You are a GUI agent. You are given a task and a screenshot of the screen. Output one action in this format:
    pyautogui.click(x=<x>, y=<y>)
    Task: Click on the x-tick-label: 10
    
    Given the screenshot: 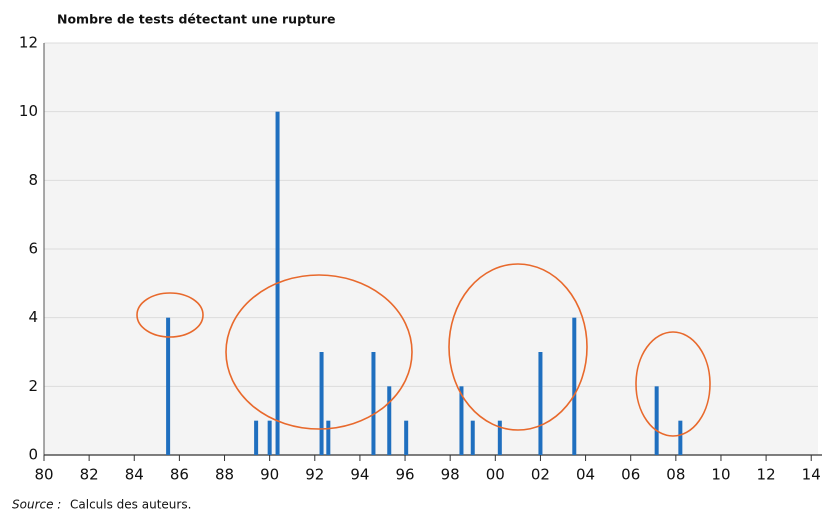 What is the action you would take?
    pyautogui.click(x=720, y=475)
    